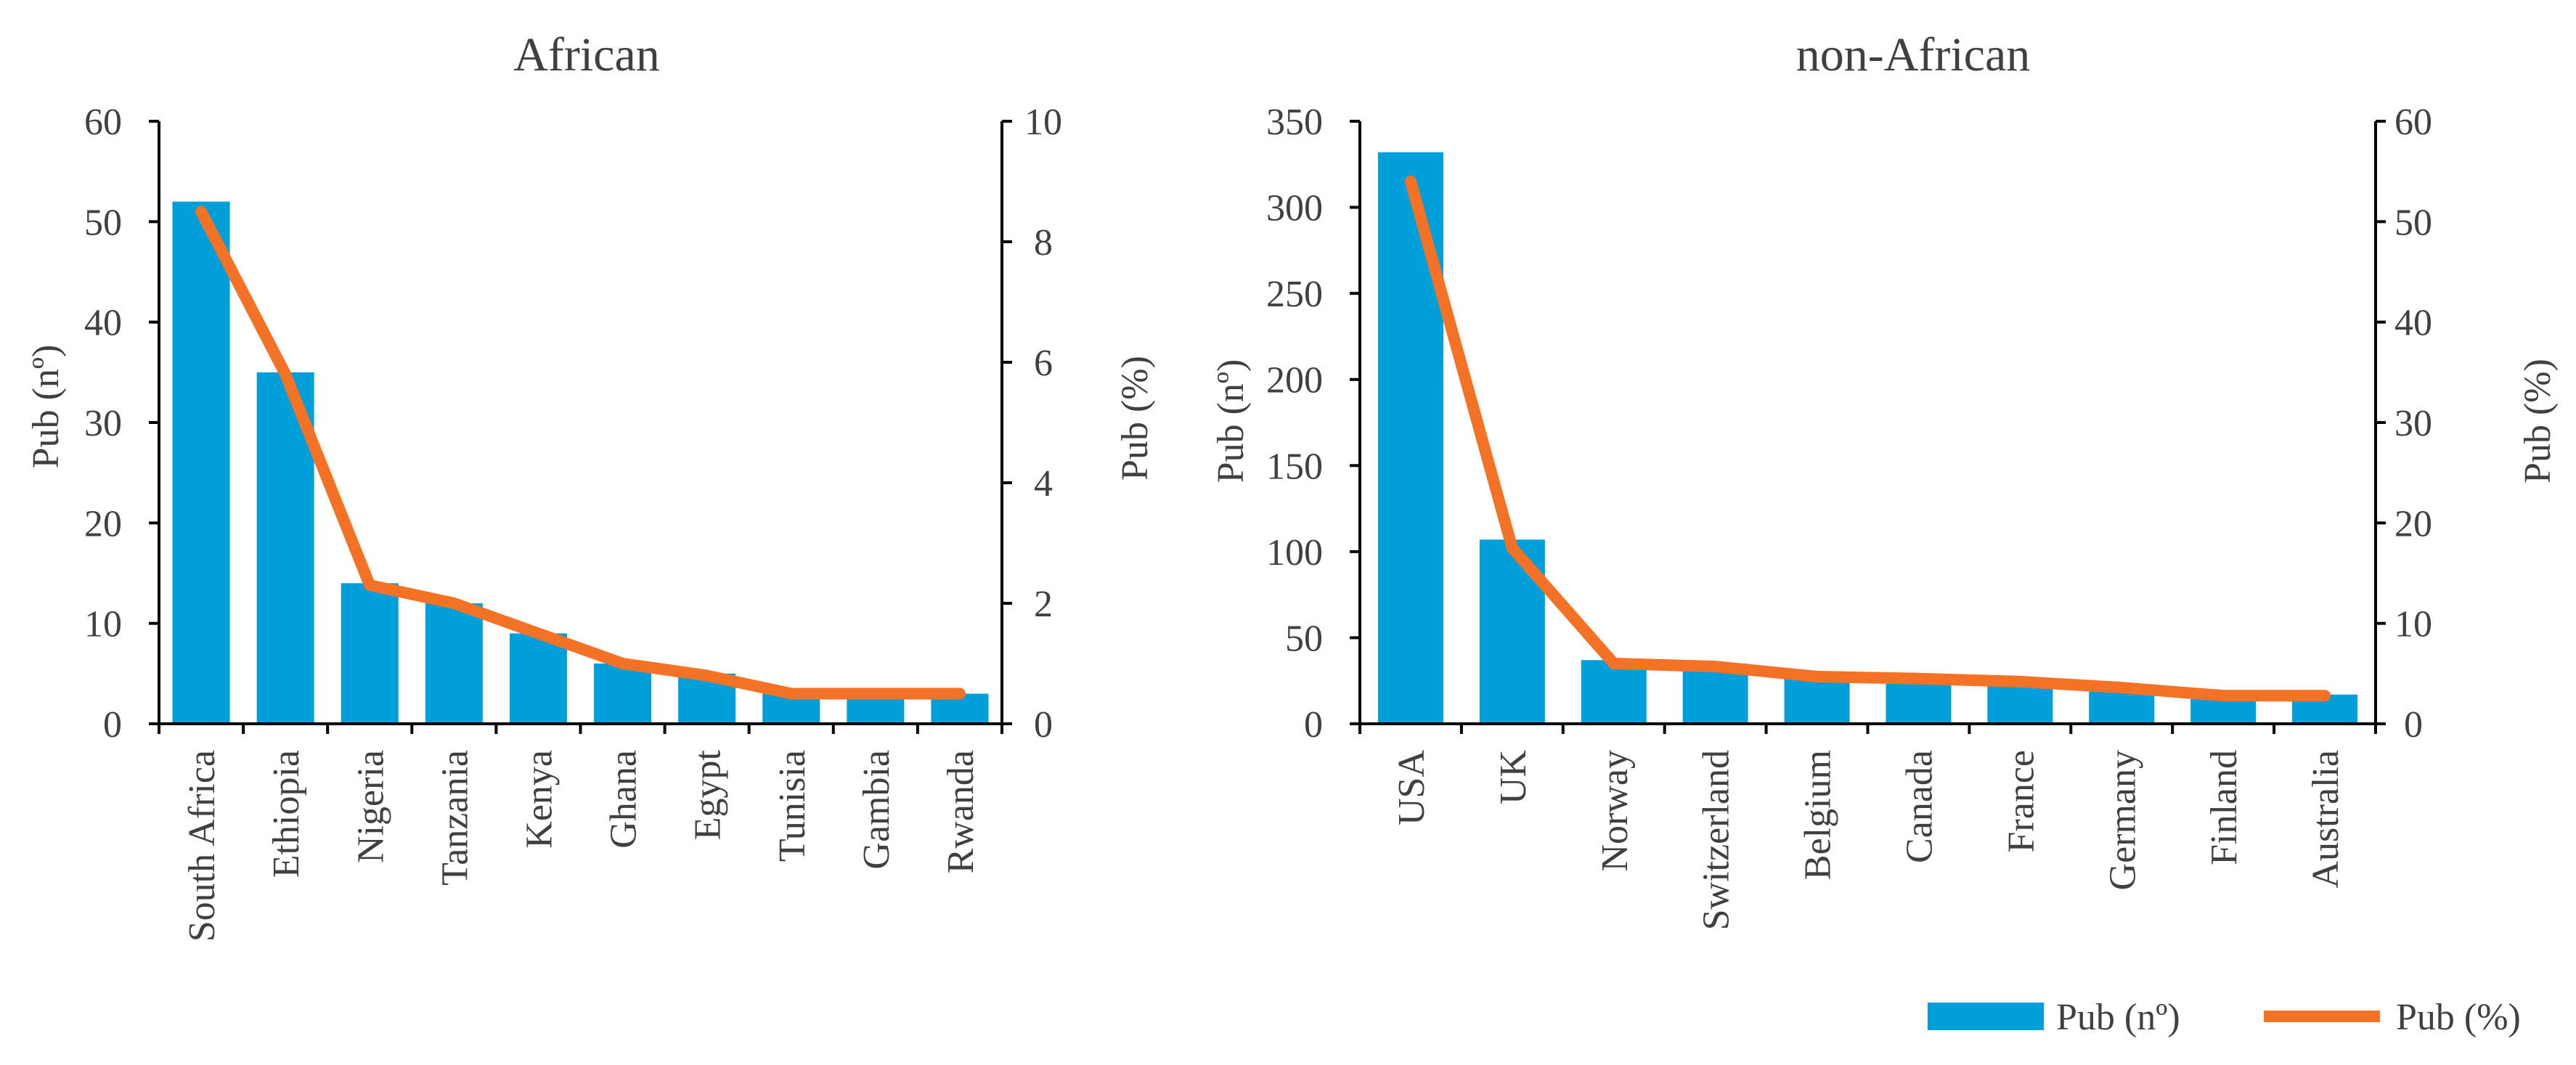 The height and width of the screenshot is (1065, 2576). Describe the element at coordinates (286, 814) in the screenshot. I see `x-tick-label: Ethiopia` at that location.